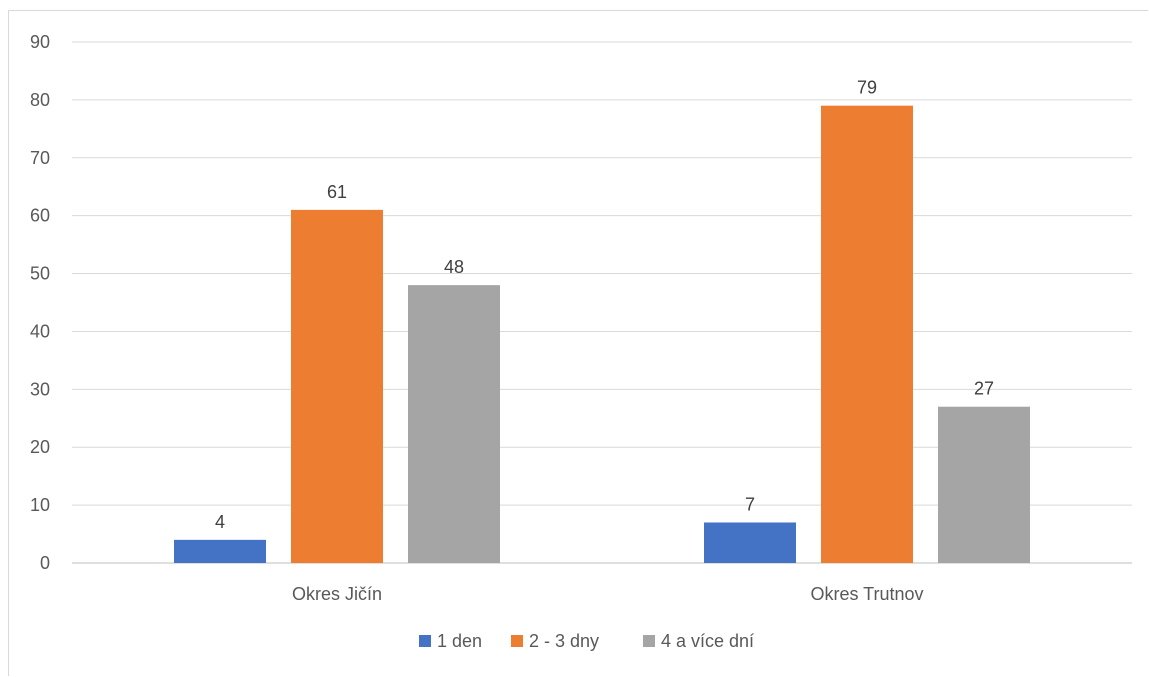 The width and height of the screenshot is (1149, 677). Describe the element at coordinates (337, 386) in the screenshot. I see `bar-2---3-dny-0` at that location.